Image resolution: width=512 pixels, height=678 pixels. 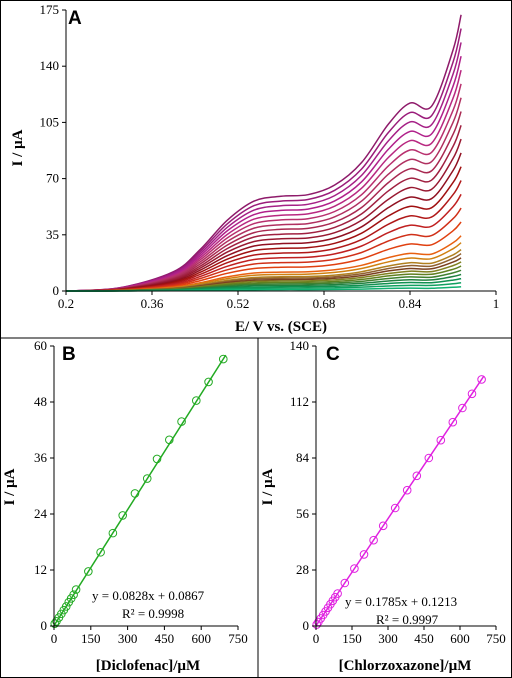 What do you see at coordinates (281, 327) in the screenshot?
I see `panel-a-x-axis-label: E/ V vs. (SCE)` at bounding box center [281, 327].